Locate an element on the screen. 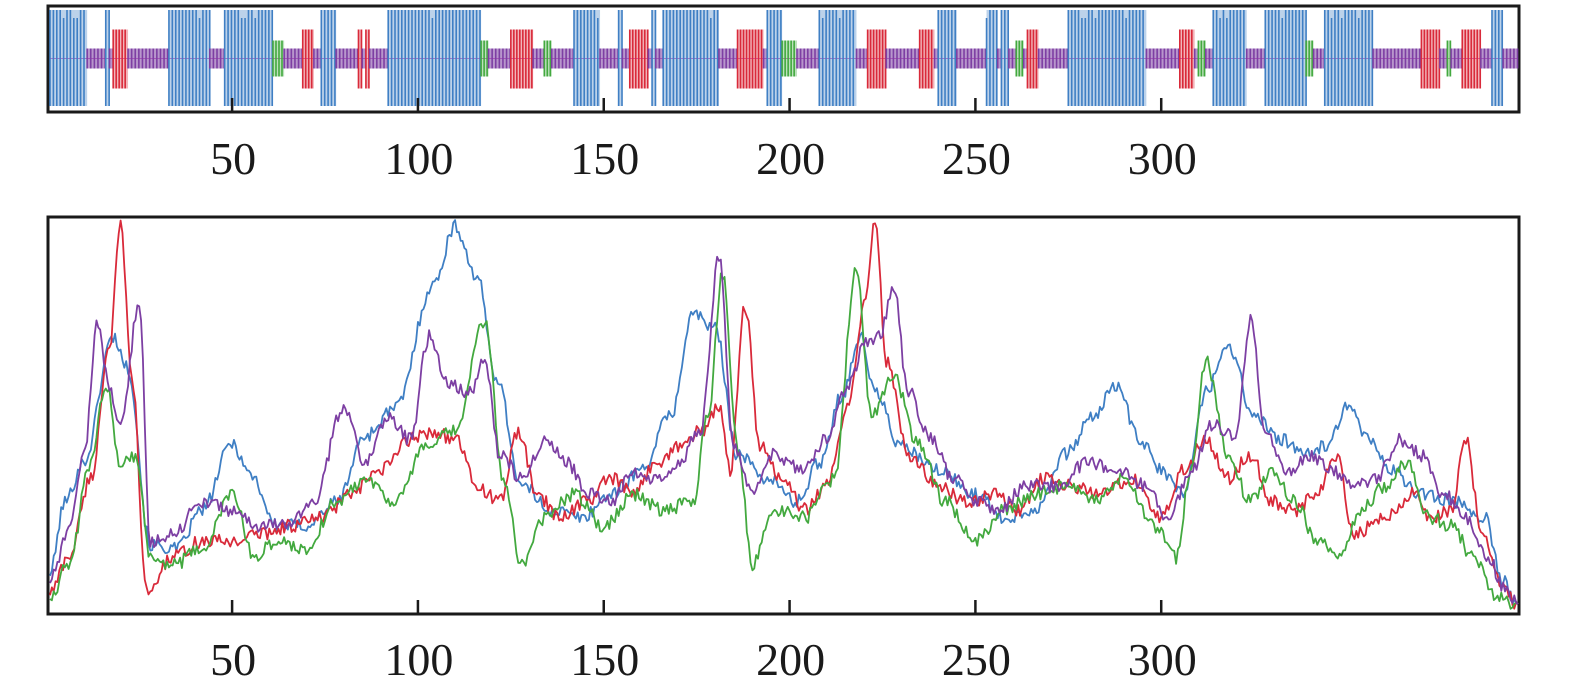  x-tick-label: 200 is located at coordinates (790, 158).